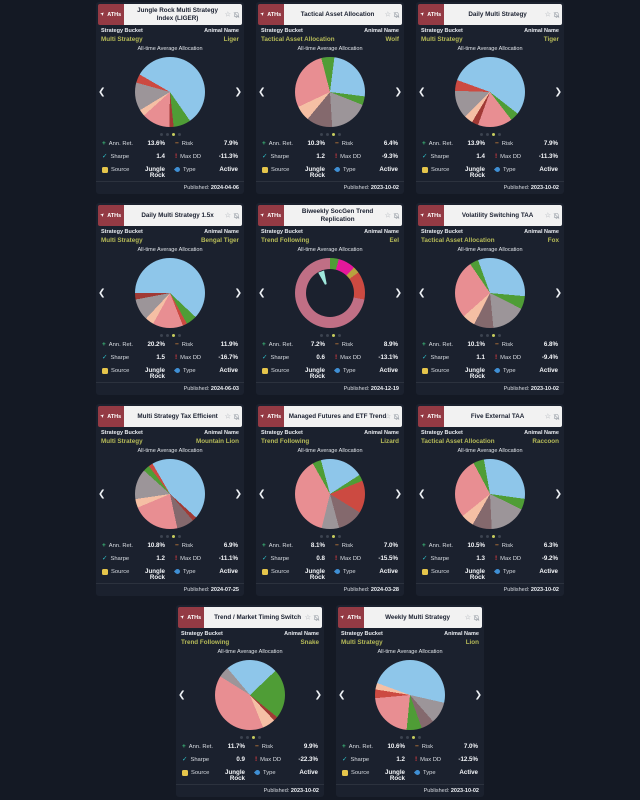  I want to click on card-title: Managed Futures and ETF Trend ☆, so click(343, 416).